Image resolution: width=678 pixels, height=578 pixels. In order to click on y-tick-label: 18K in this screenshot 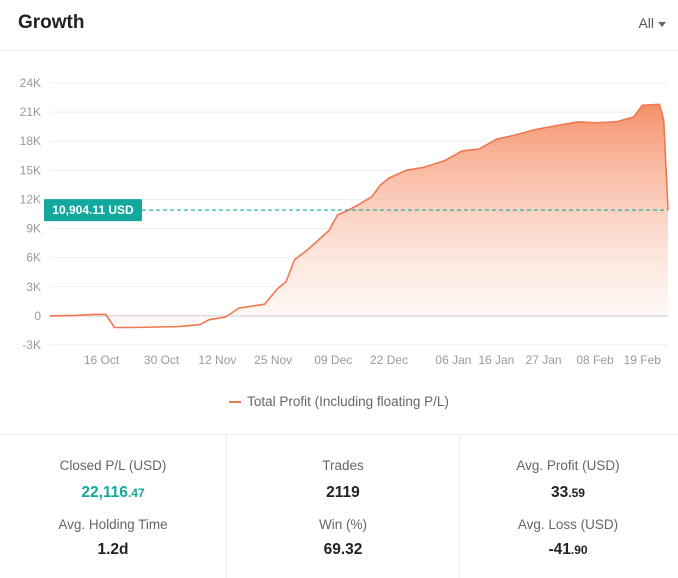, I will do `click(30, 141)`.